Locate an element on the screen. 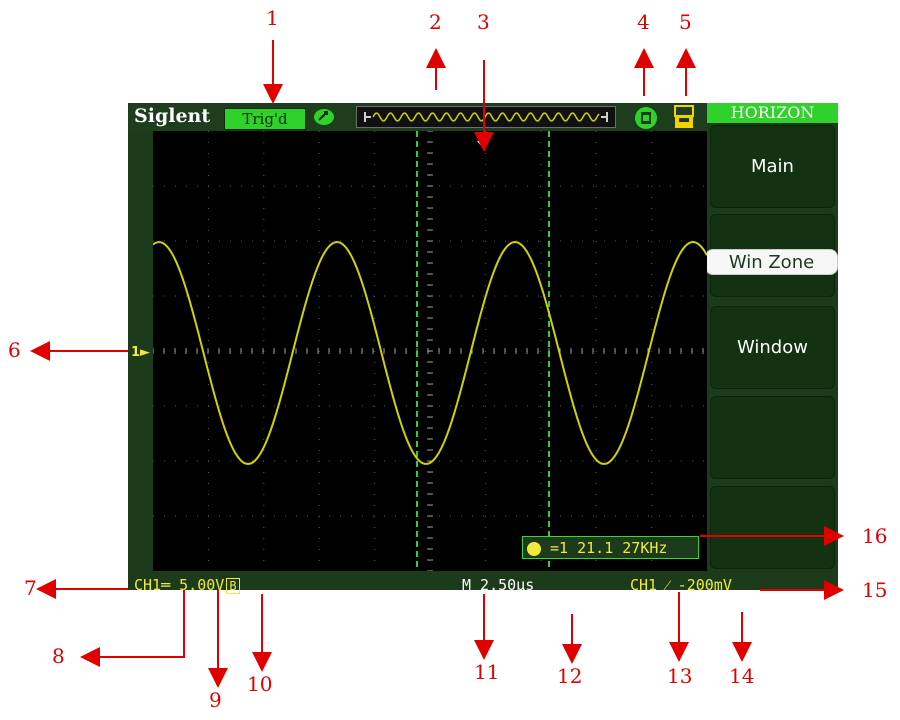 The height and width of the screenshot is (720, 900). main-timebase-readout: M 2.50μs is located at coordinates (498, 585).